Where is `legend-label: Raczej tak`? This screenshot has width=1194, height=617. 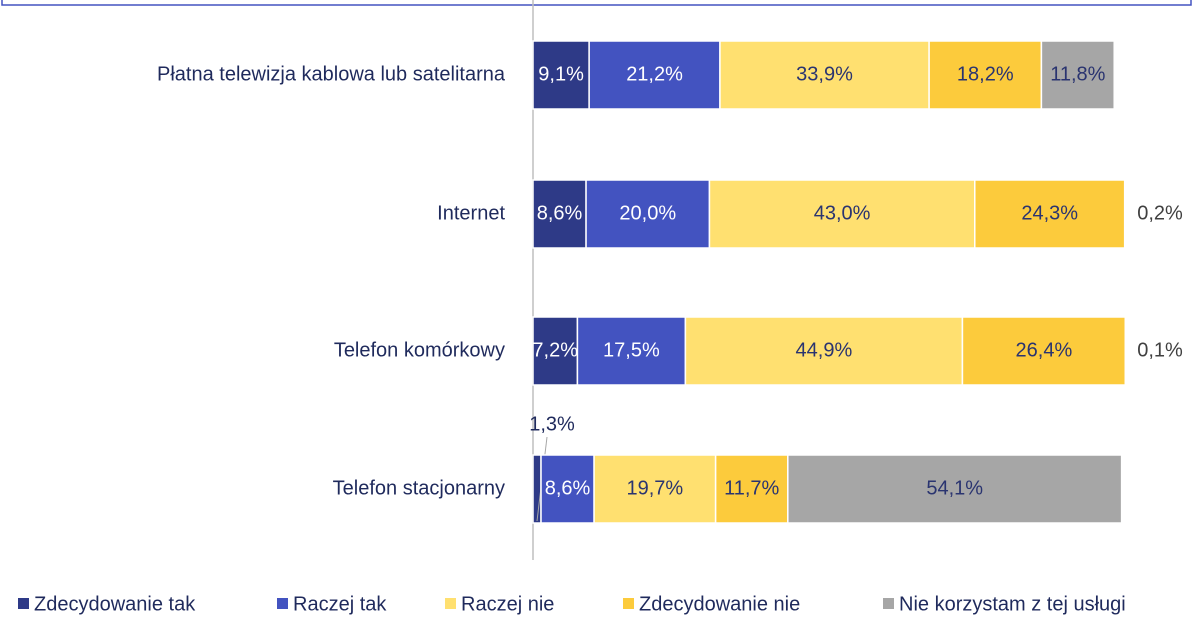 legend-label: Raczej tak is located at coordinates (340, 604).